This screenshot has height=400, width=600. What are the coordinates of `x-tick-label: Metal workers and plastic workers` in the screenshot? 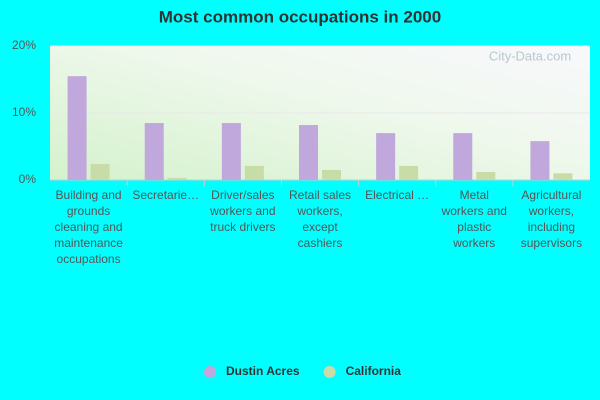 It's located at (474, 219).